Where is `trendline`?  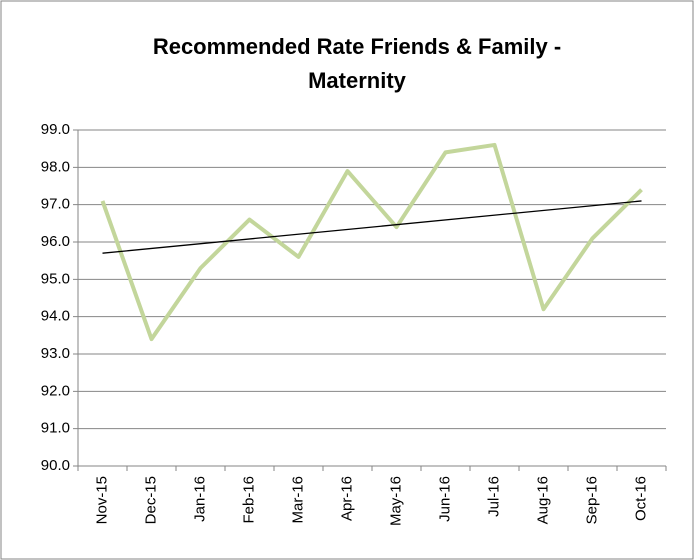
trendline is located at coordinates (372, 227).